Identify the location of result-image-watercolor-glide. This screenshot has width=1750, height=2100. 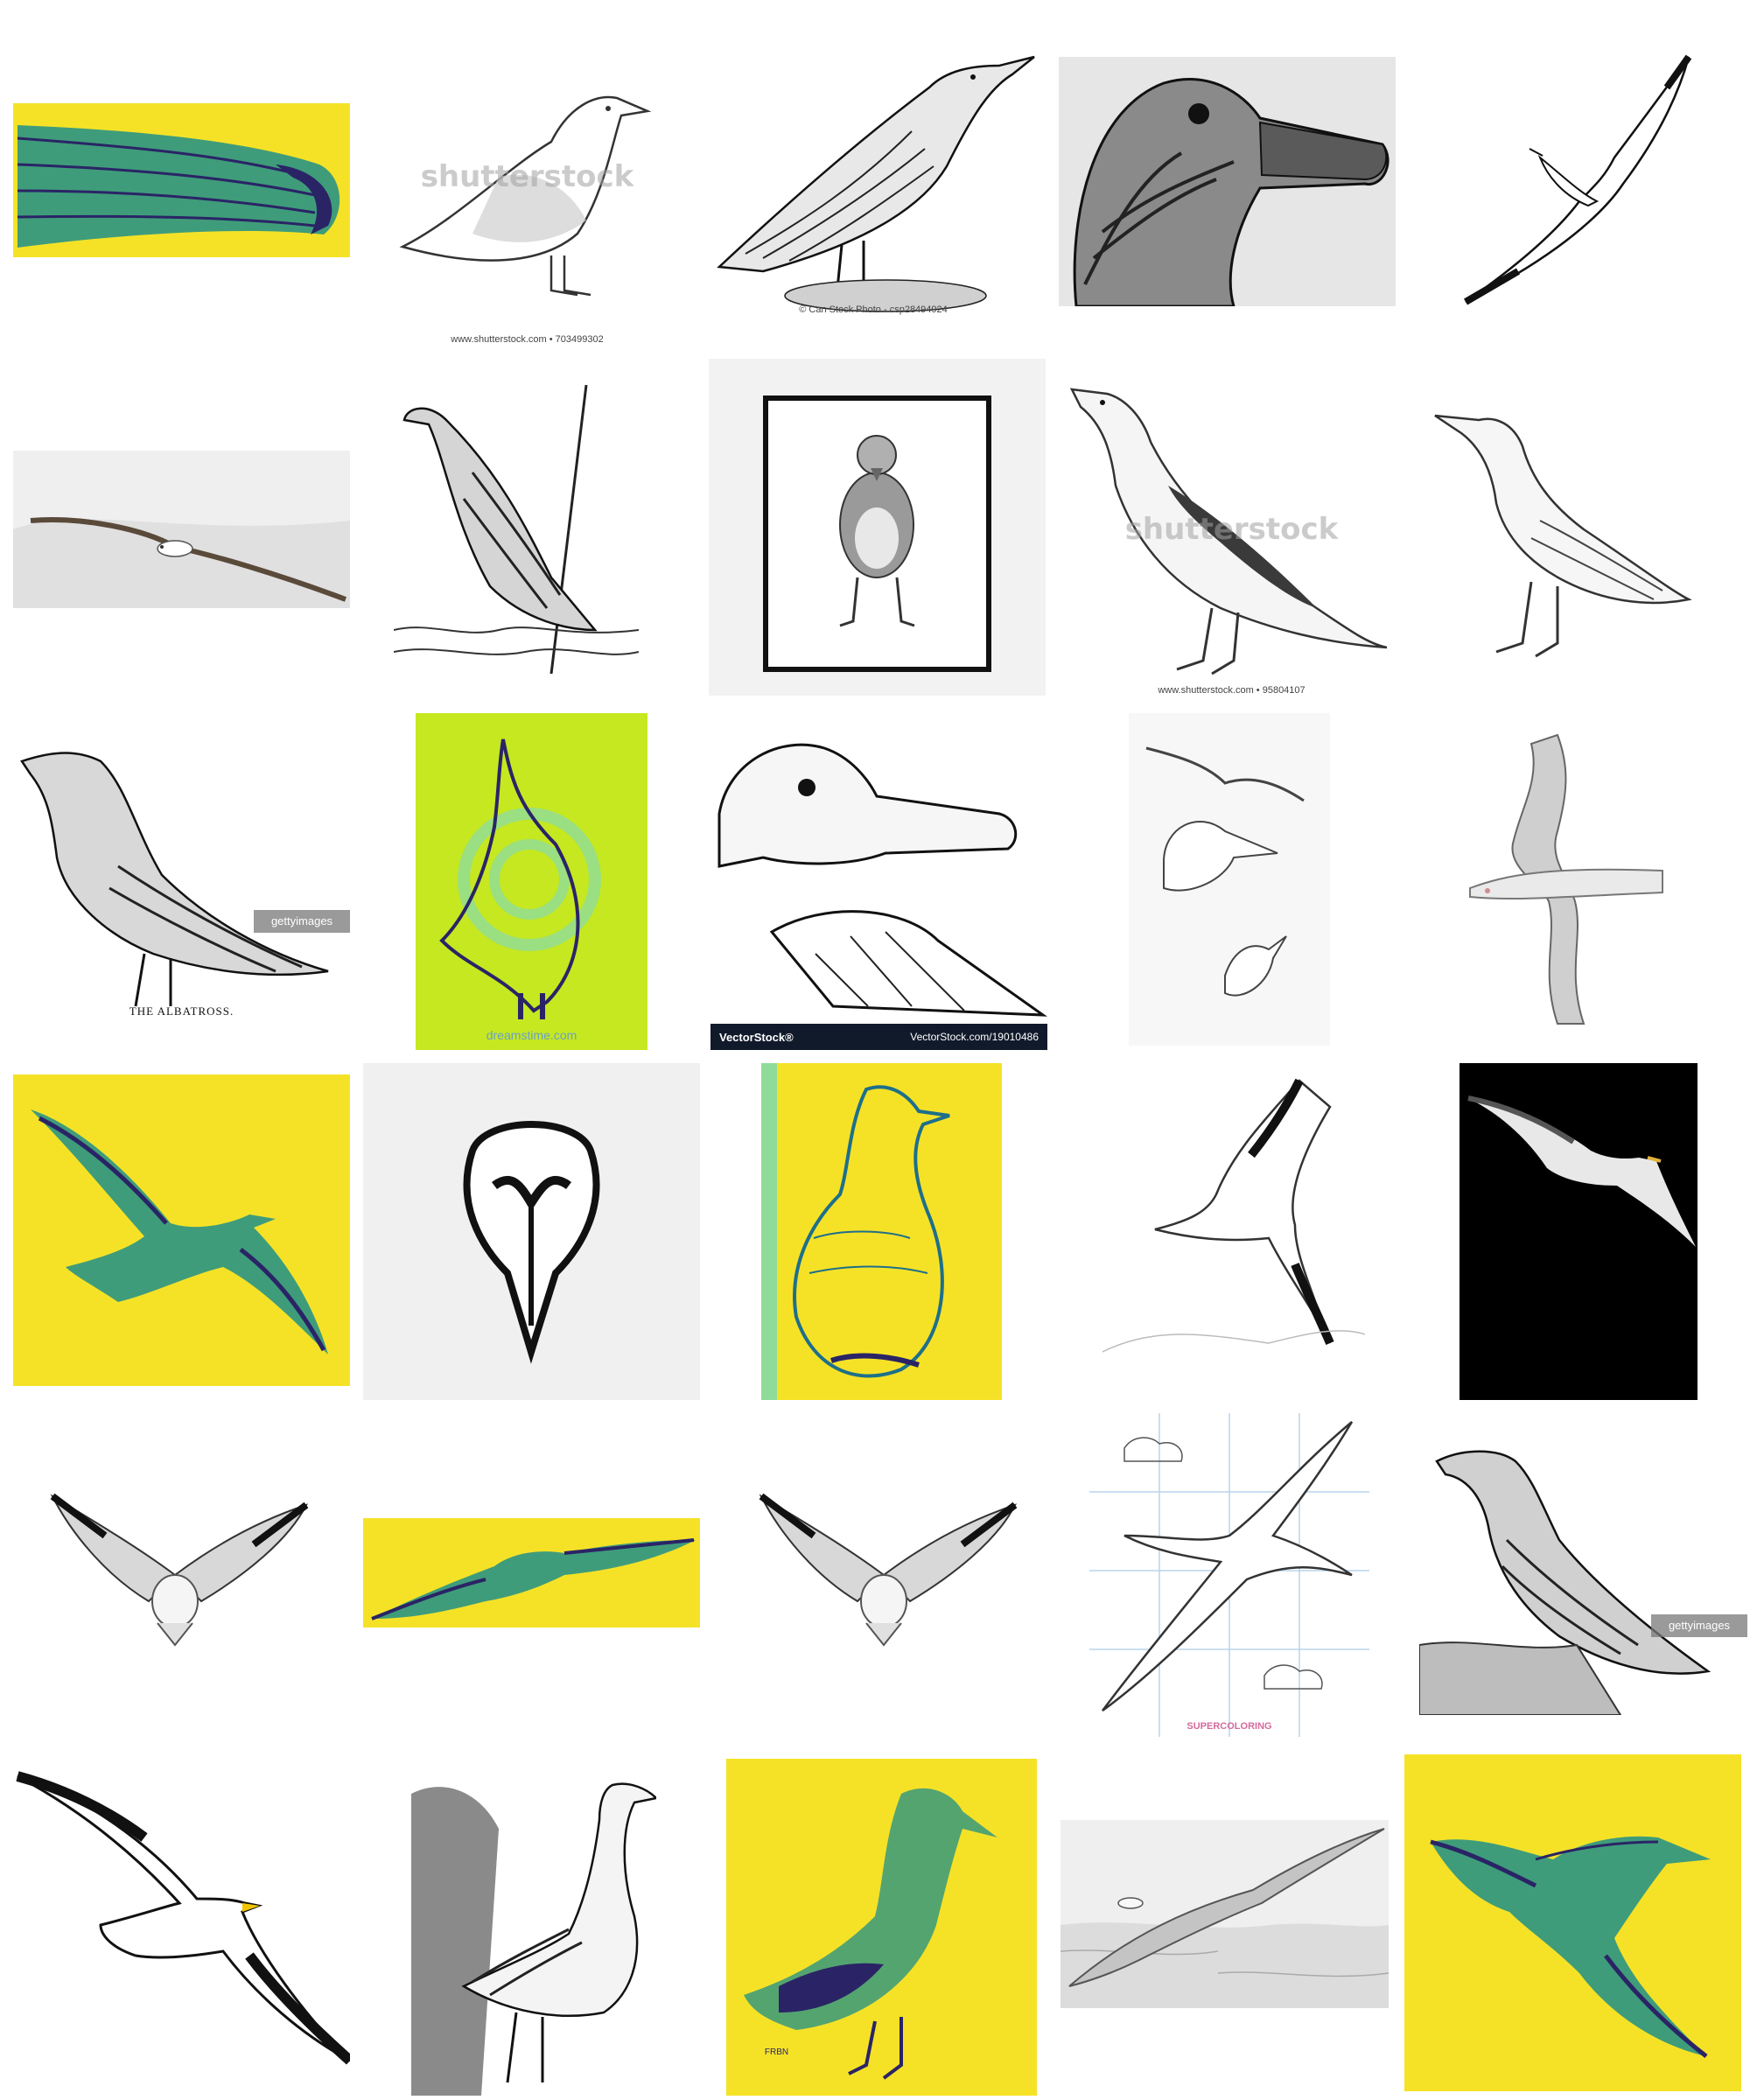
(181, 529).